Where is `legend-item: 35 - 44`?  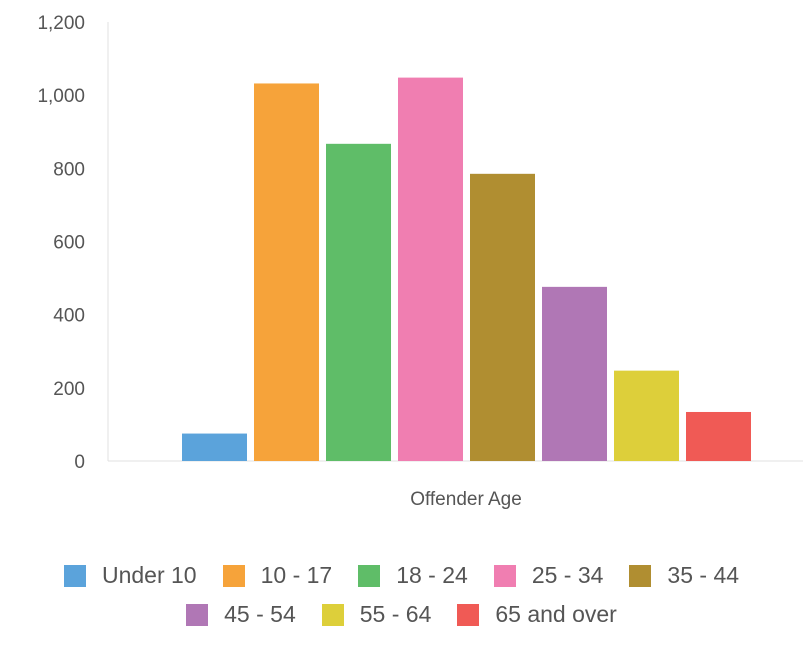 legend-item: 35 - 44 is located at coordinates (684, 575).